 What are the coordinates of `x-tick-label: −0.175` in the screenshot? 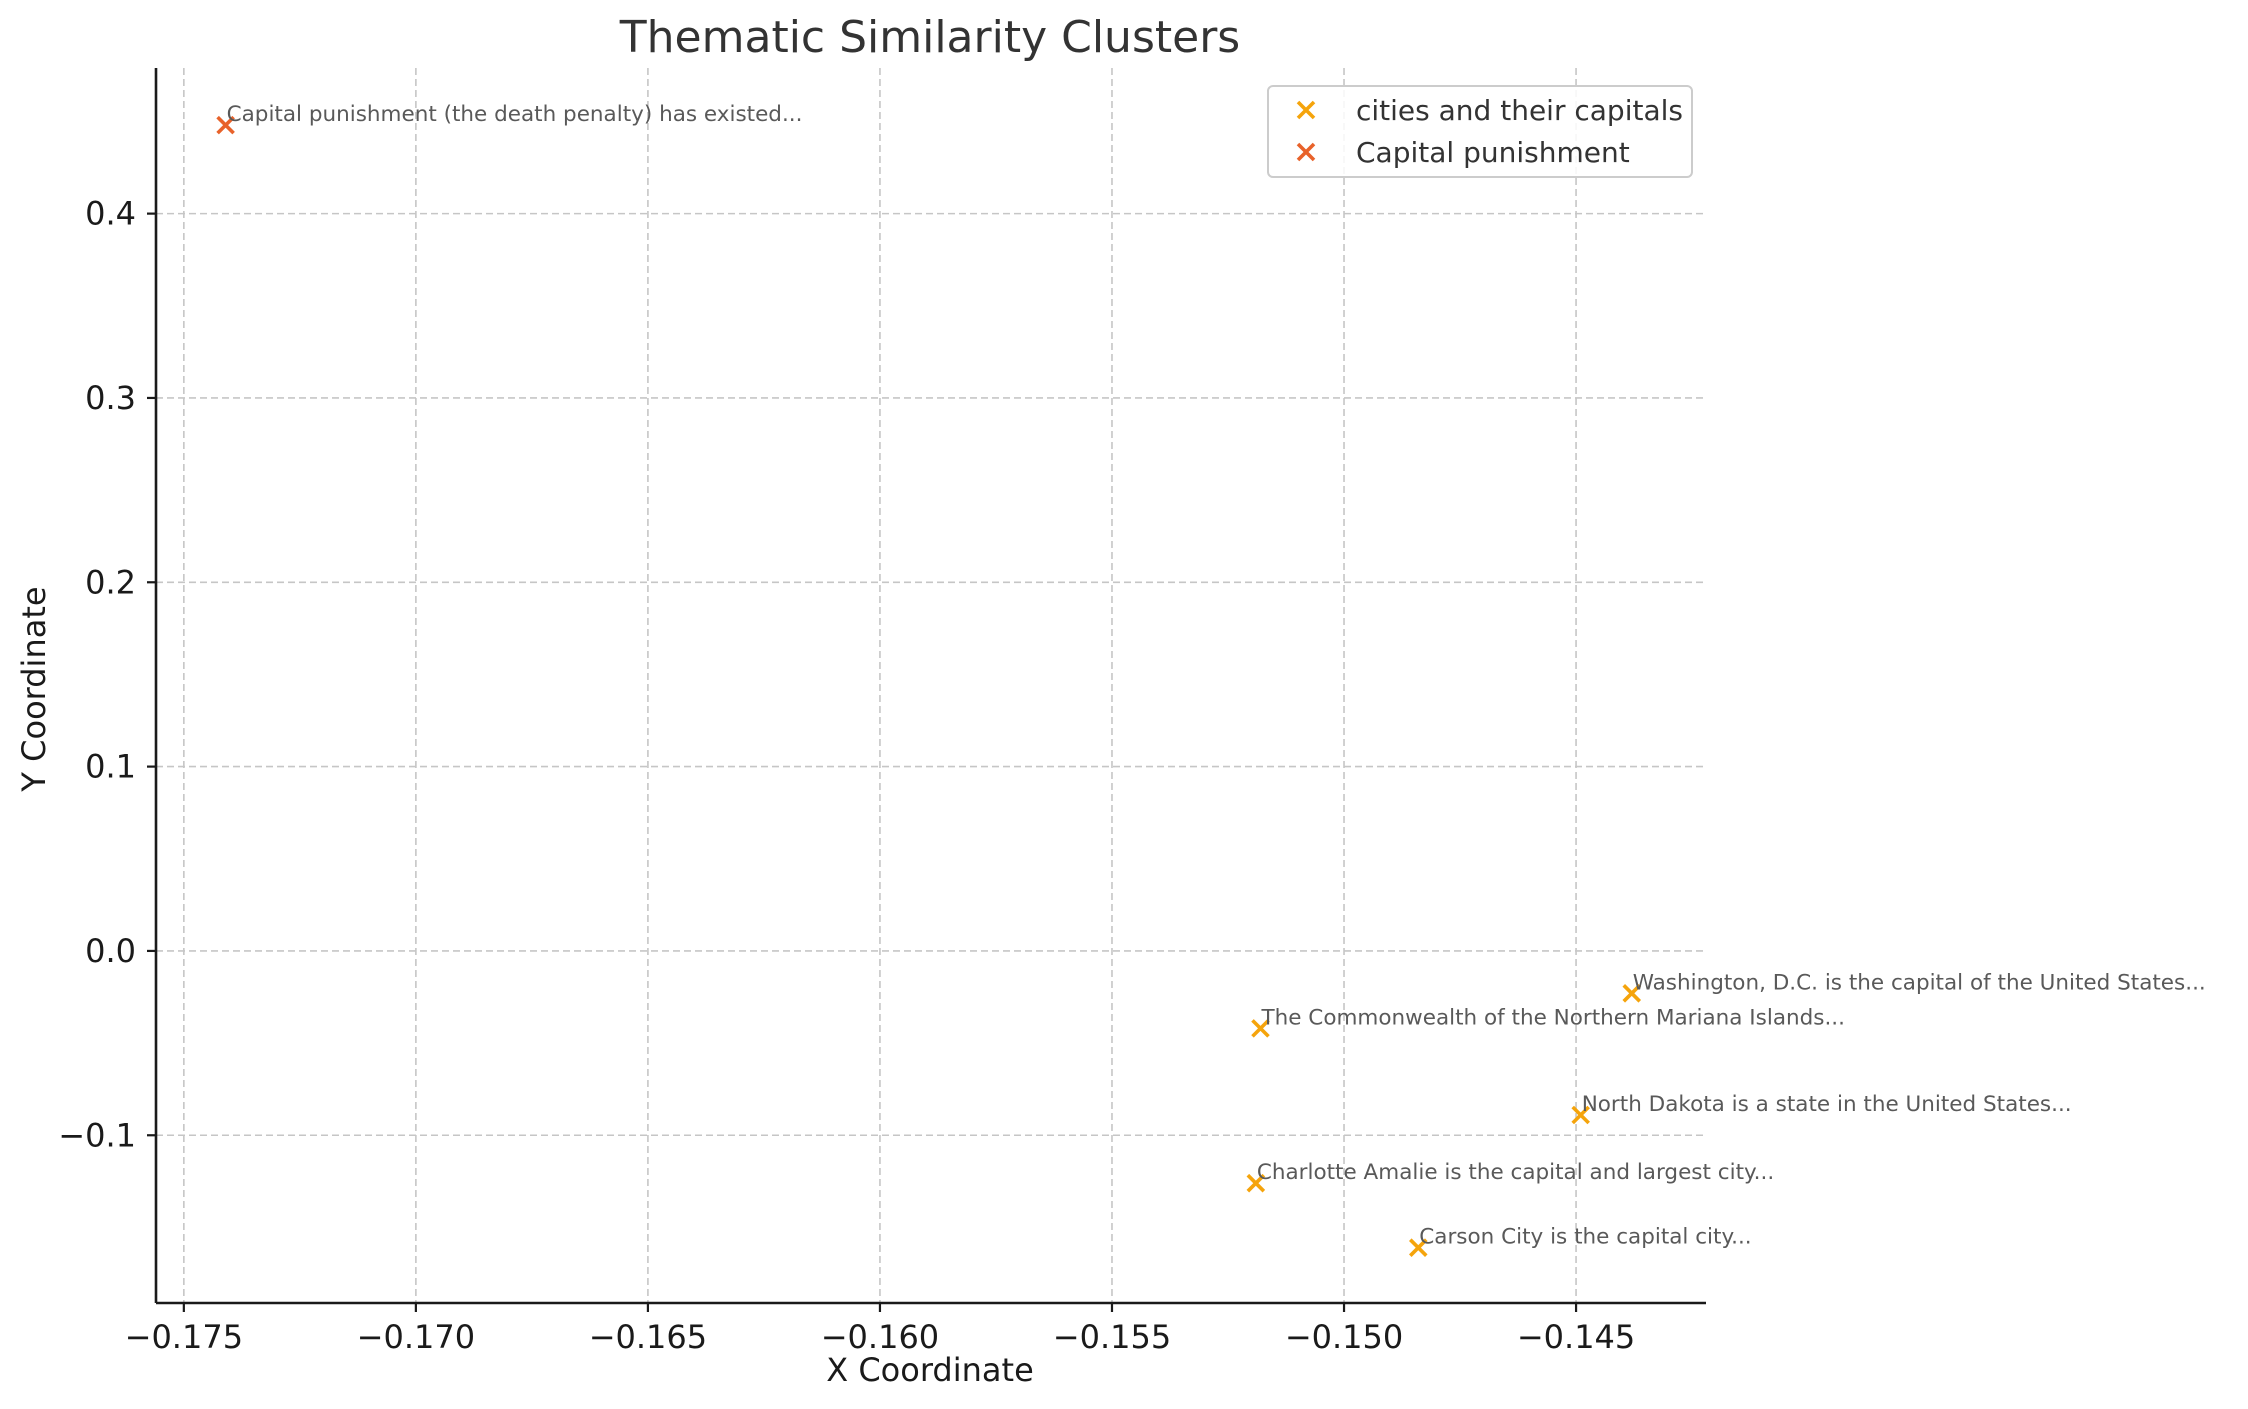 It's located at (184, 1337).